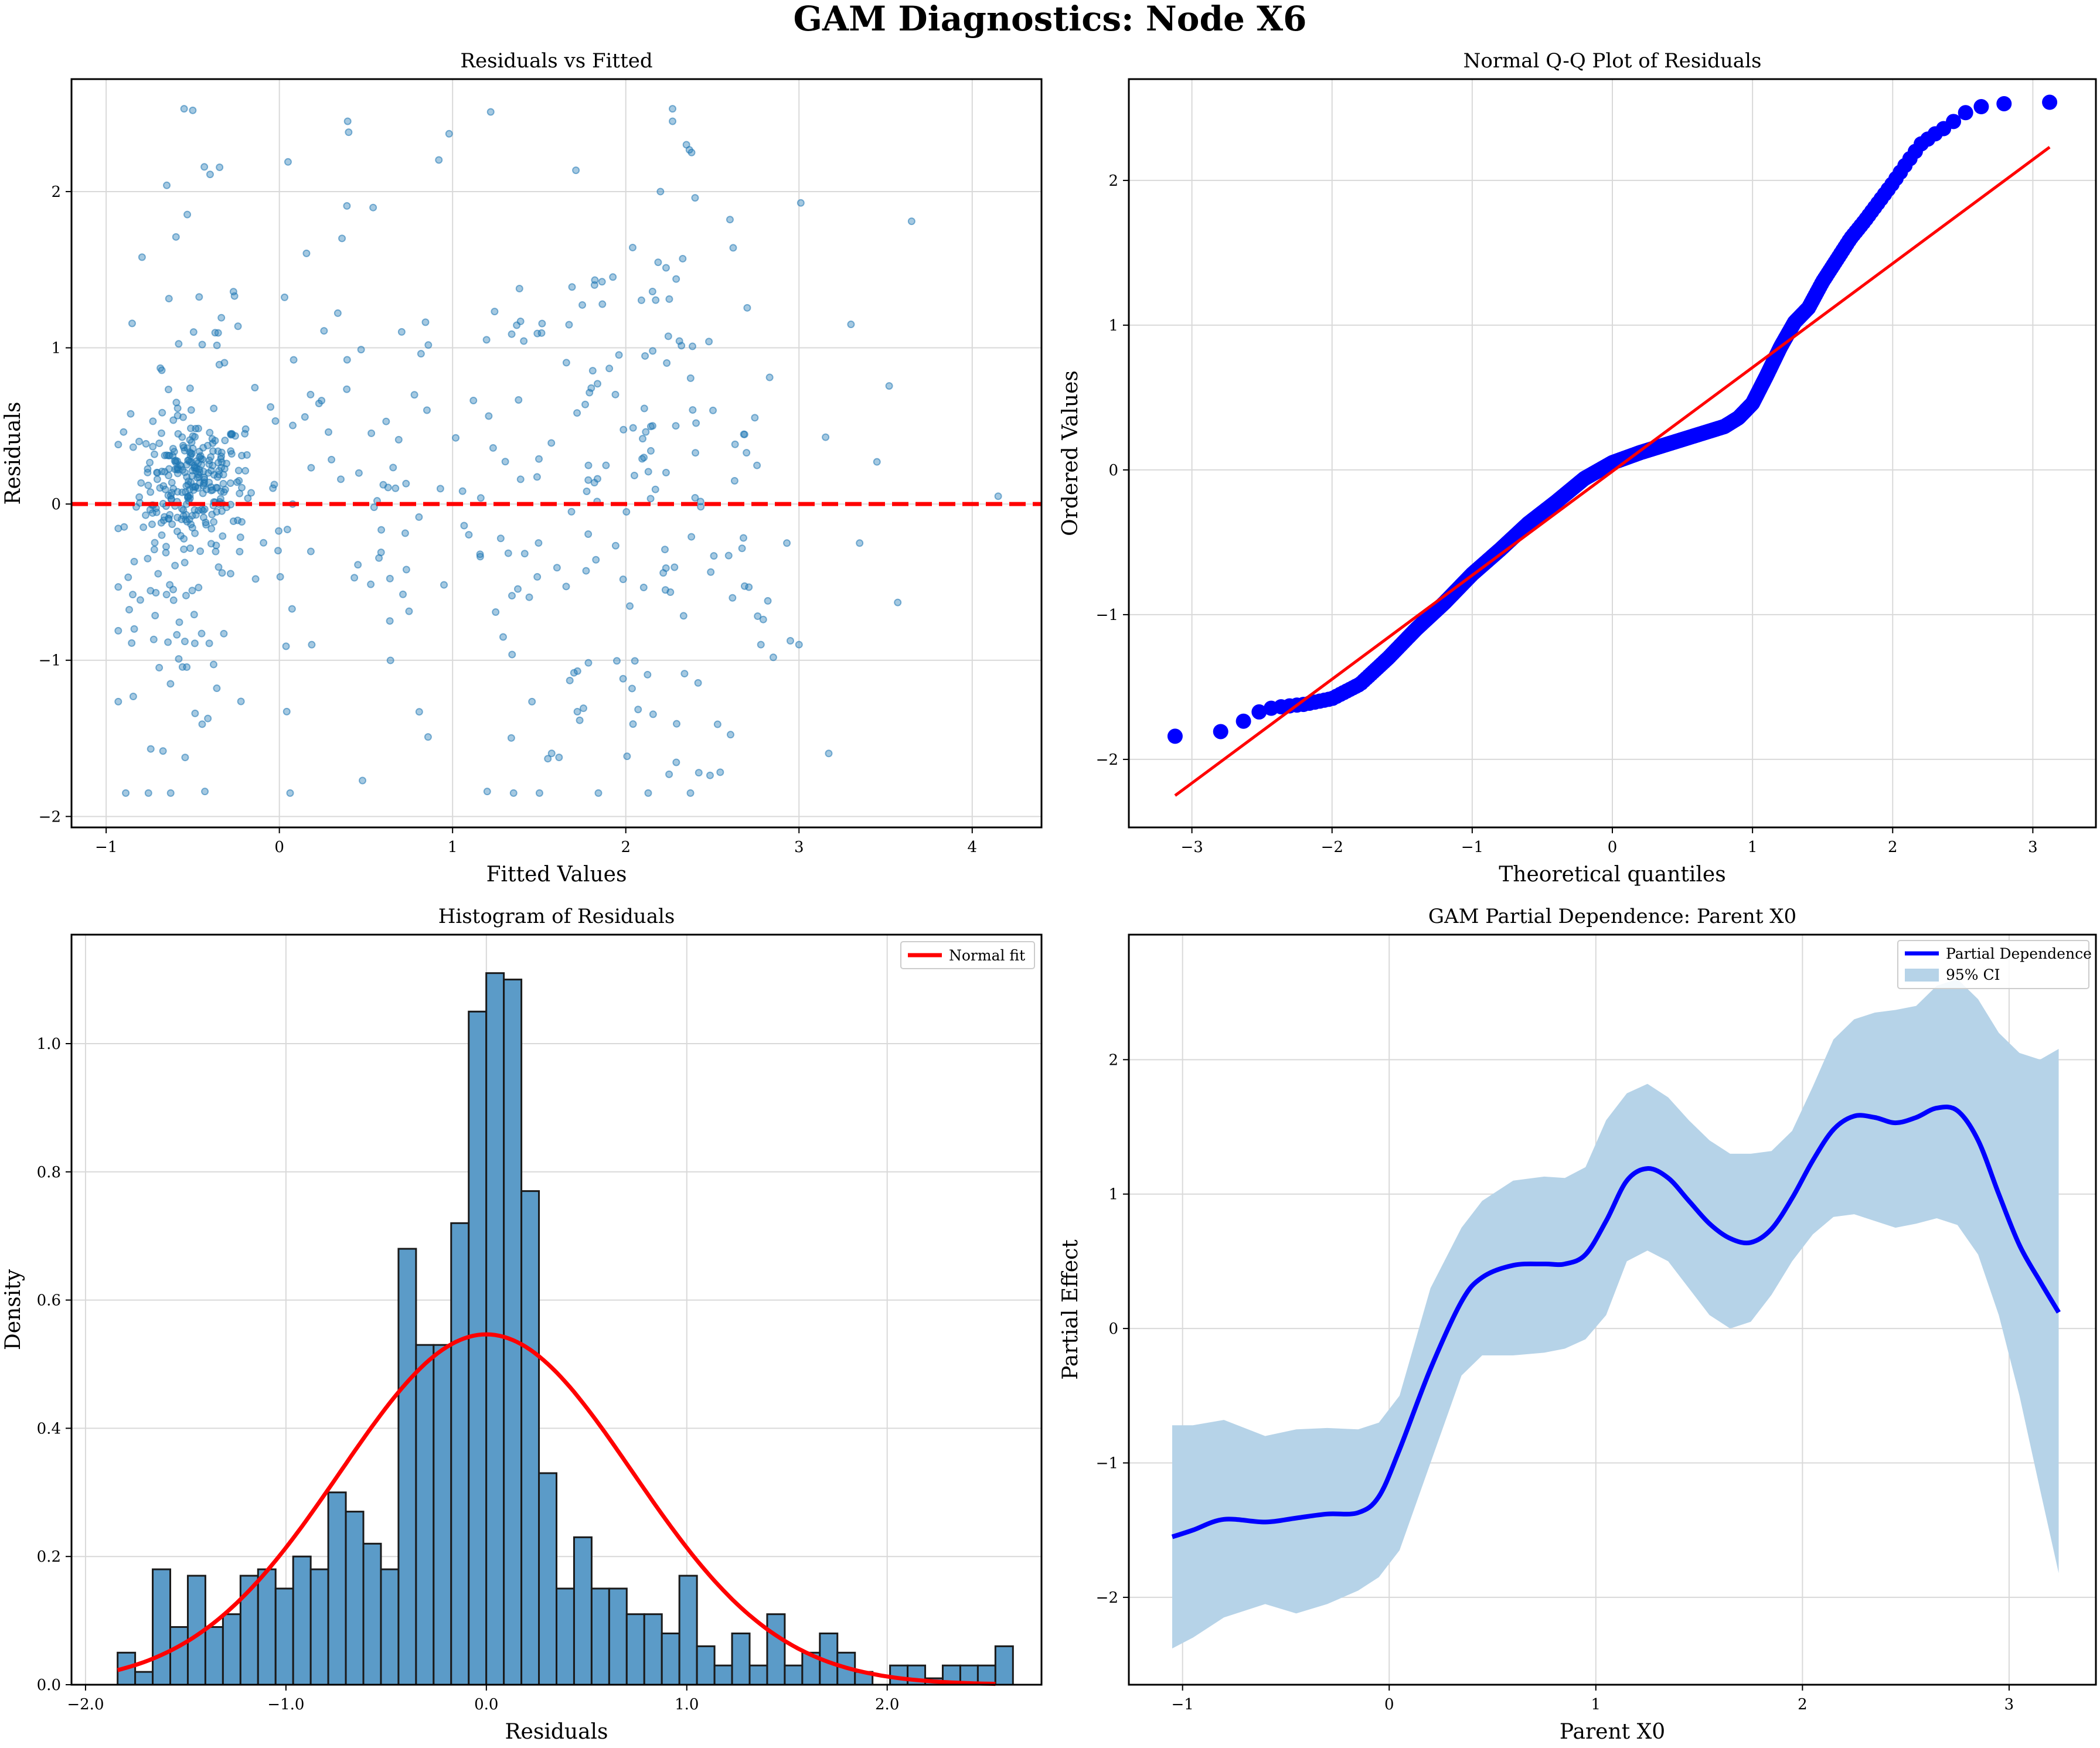 The height and width of the screenshot is (1748, 2100). Describe the element at coordinates (973, 847) in the screenshot. I see `x-tick-label: 4` at that location.